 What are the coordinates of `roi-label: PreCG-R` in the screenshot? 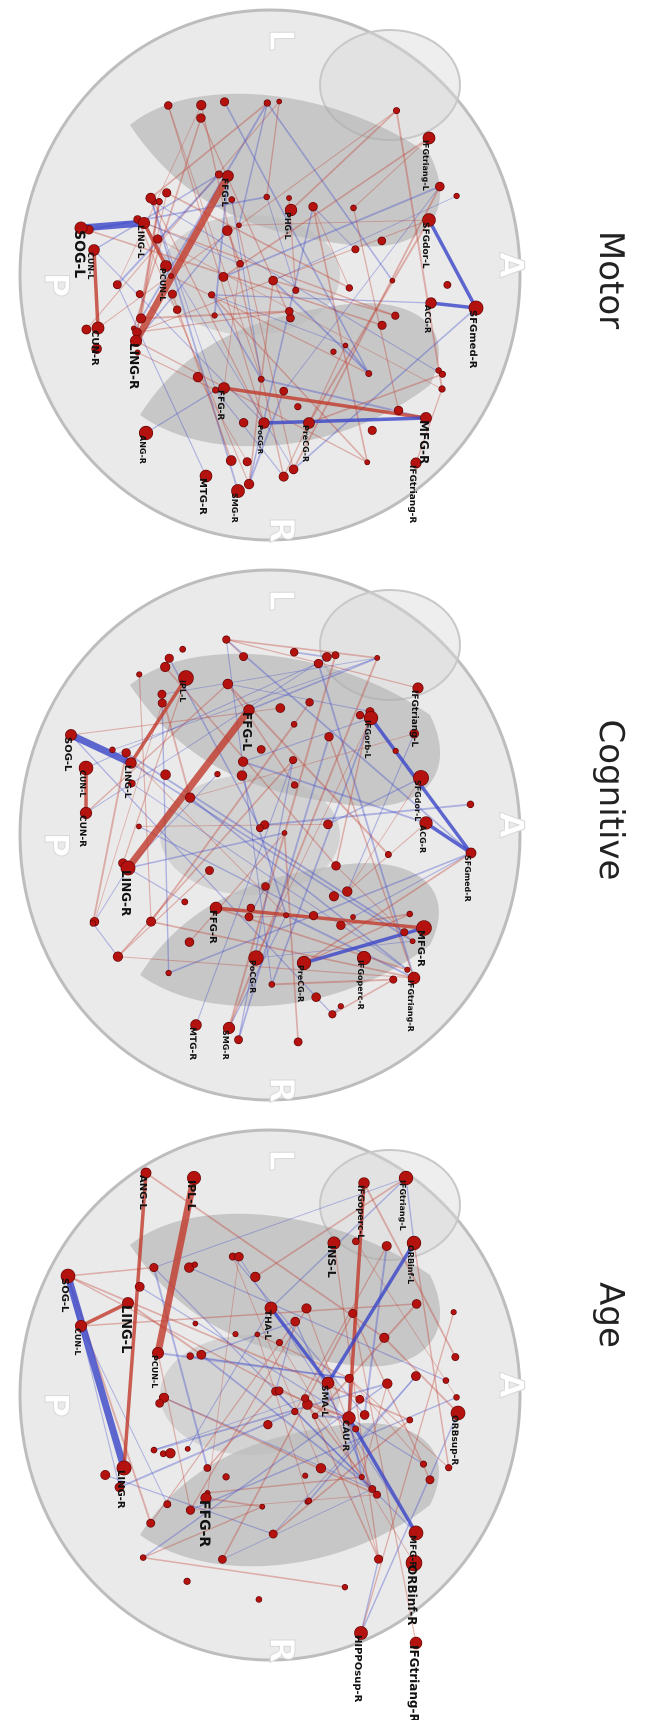 It's located at (300, 983).